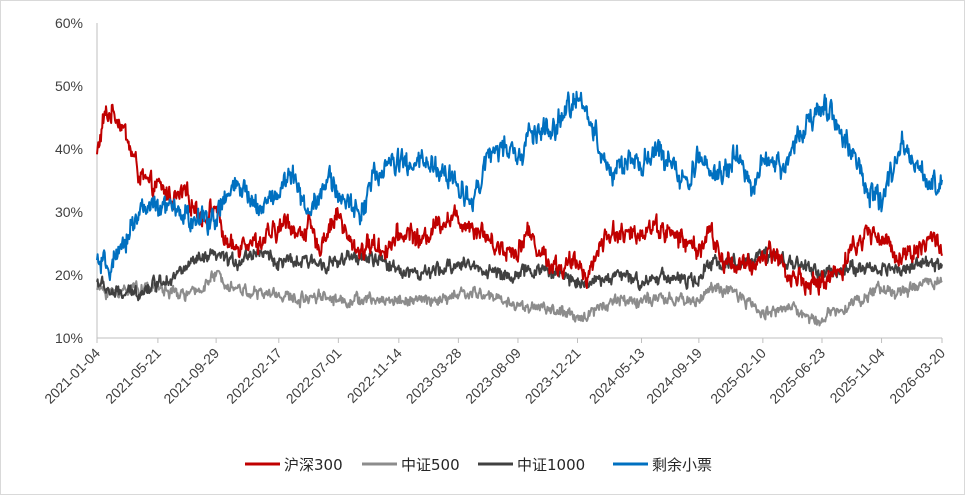 The image size is (965, 495). Describe the element at coordinates (69, 275) in the screenshot. I see `y-tick-label: 20%` at that location.